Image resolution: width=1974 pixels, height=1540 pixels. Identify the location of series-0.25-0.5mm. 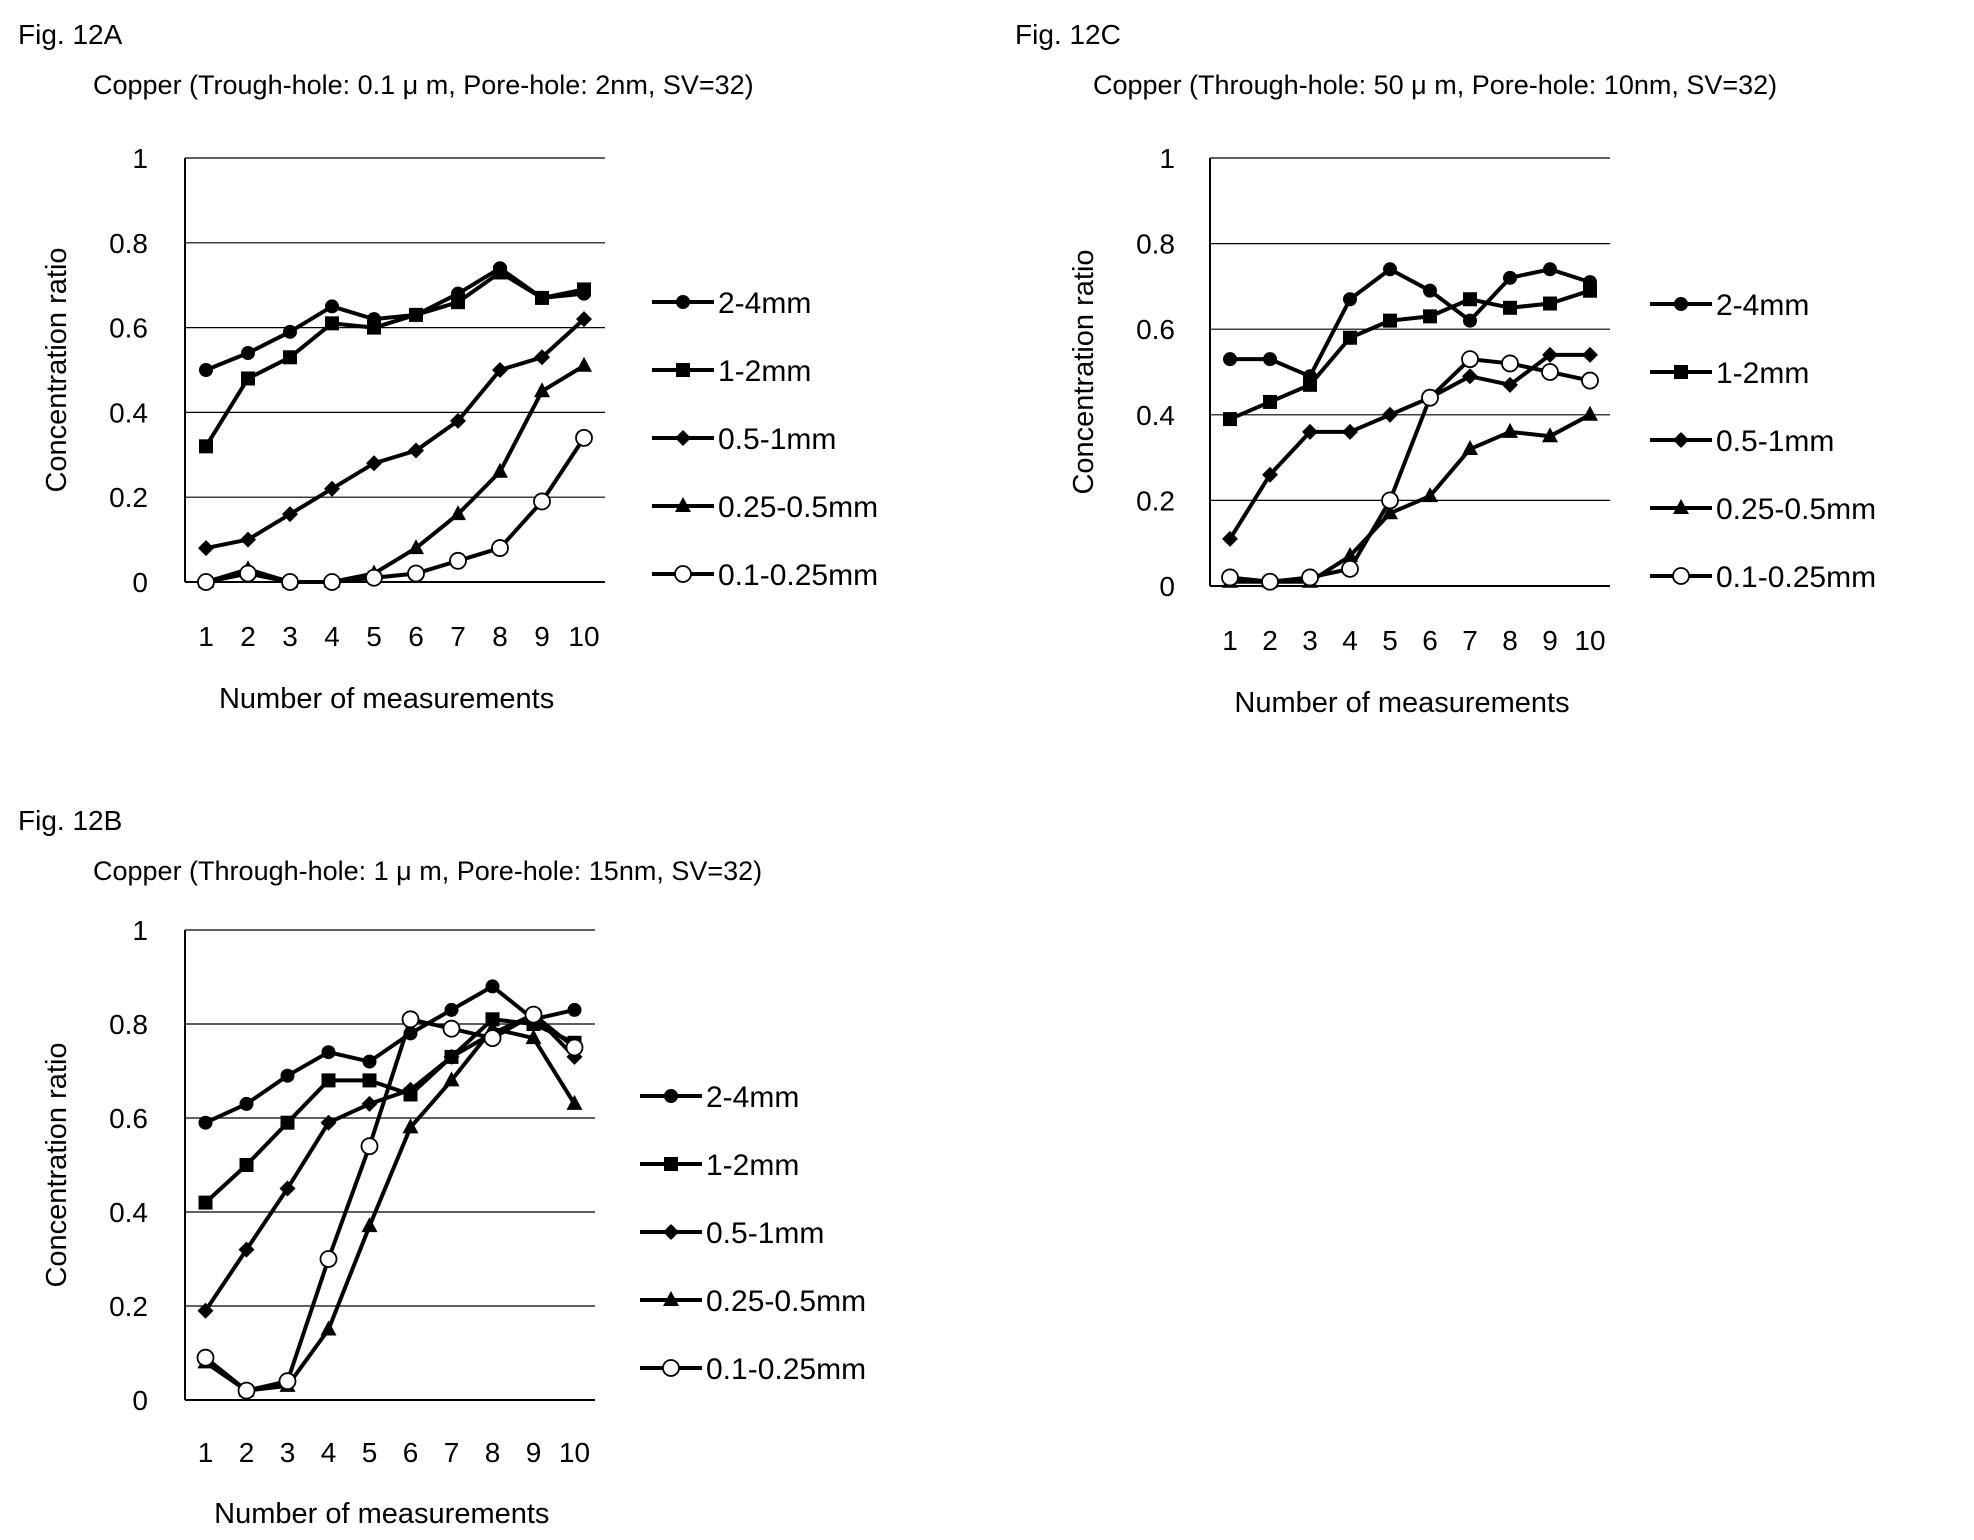
(395, 472).